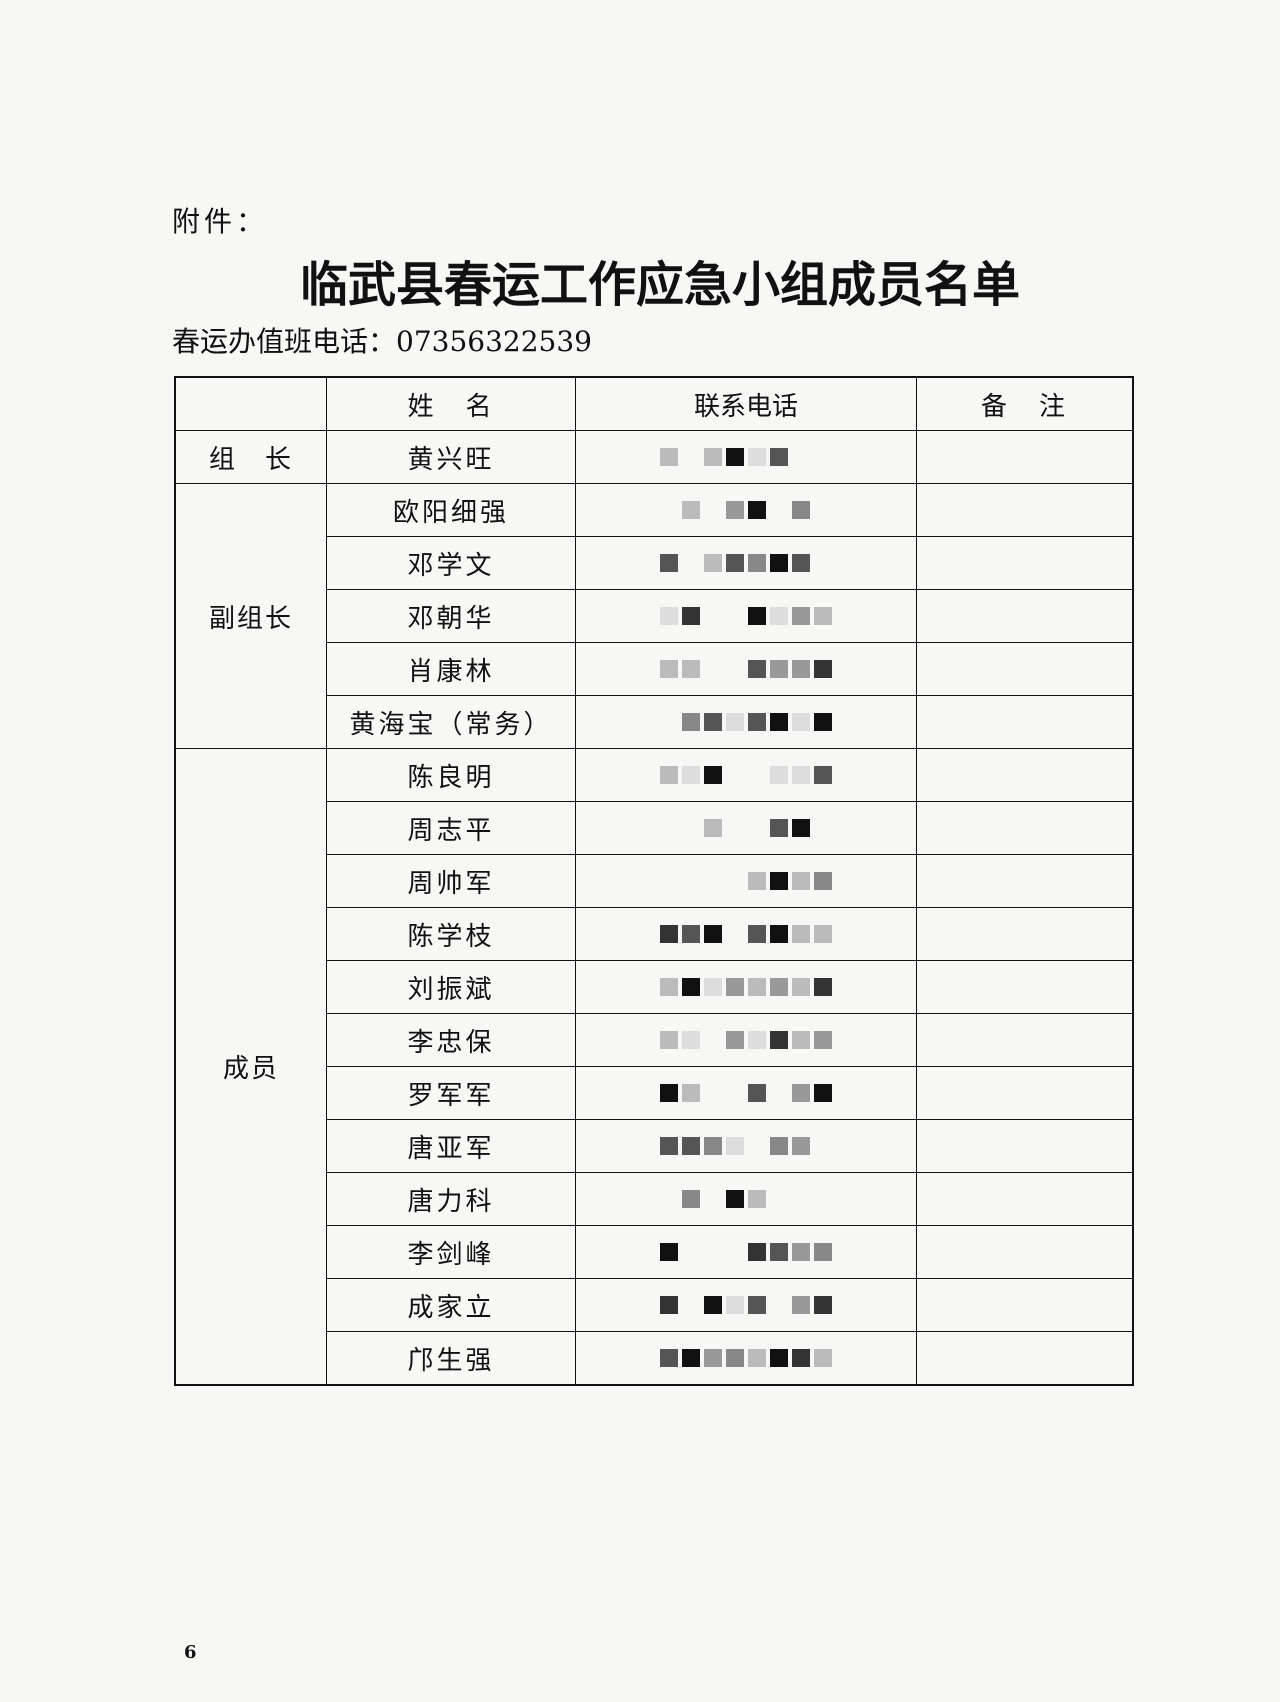 This screenshot has height=1702, width=1280. I want to click on table-row: 邓学文, so click(654, 563).